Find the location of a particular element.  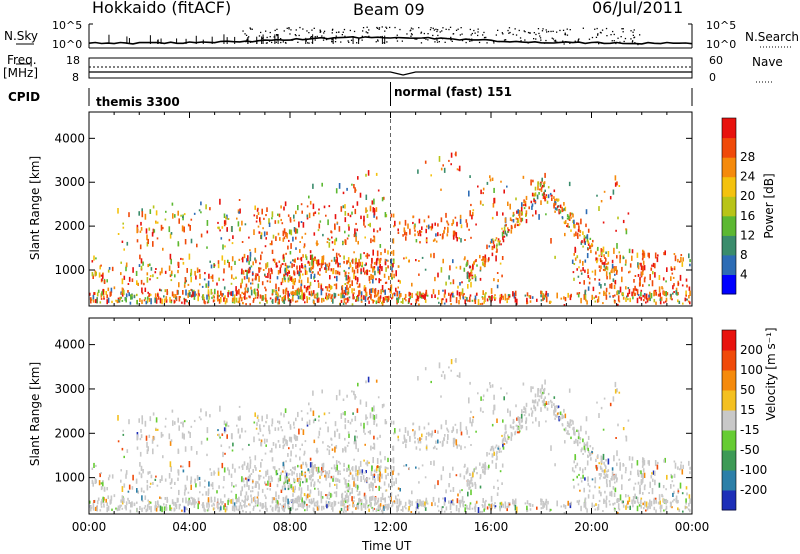

power-cell-1989 is located at coordinates (469, 274).